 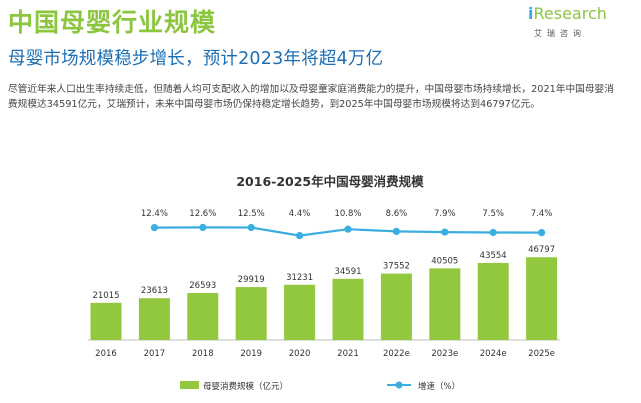 What do you see at coordinates (154, 228) in the screenshot?
I see `growth-point-2017` at bounding box center [154, 228].